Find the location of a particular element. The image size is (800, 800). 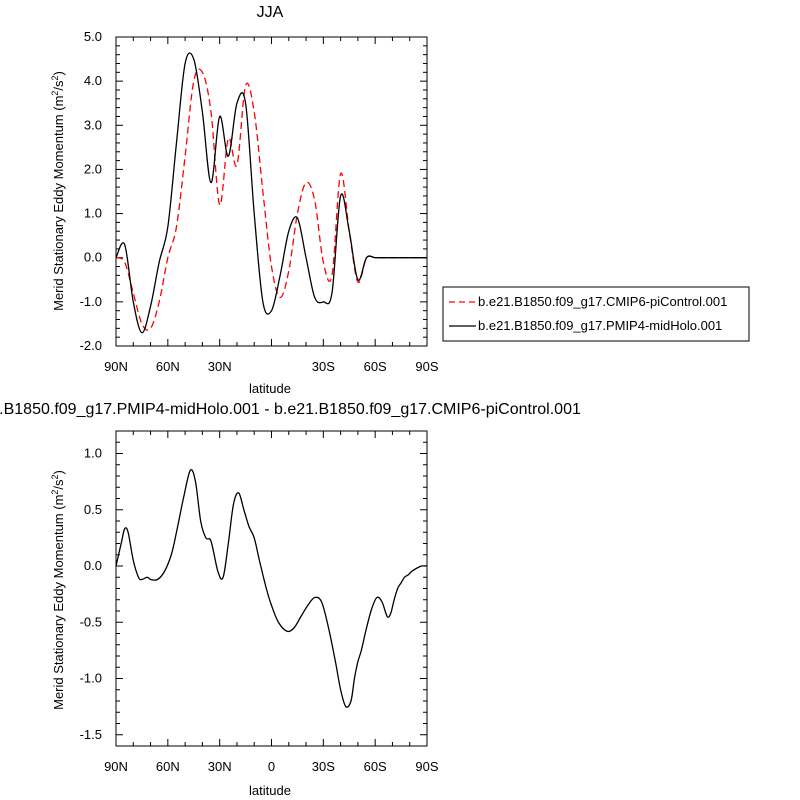

top-x-tick-label: 90S is located at coordinates (426, 366).